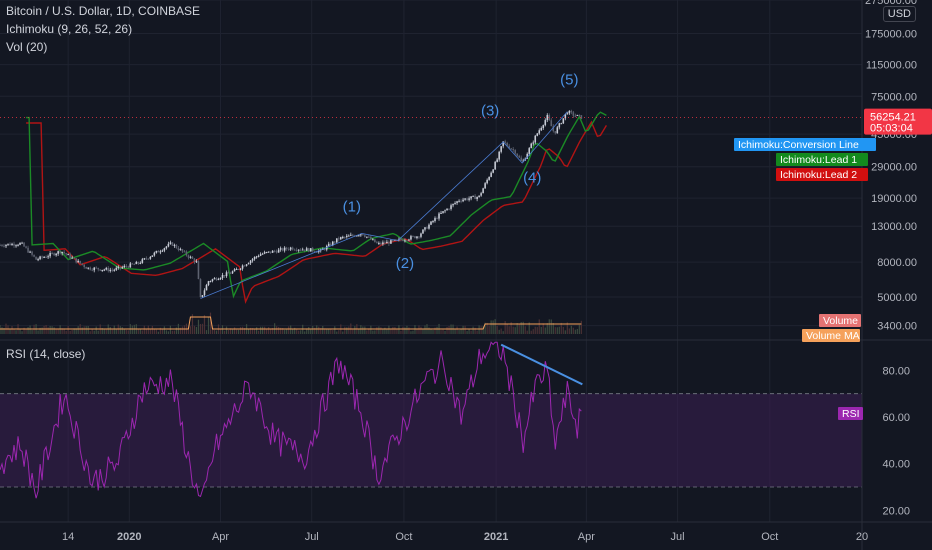 This screenshot has width=932, height=550. I want to click on ichimoku-legend: Ichimoku (9, 26, 52, 26), so click(69, 29).